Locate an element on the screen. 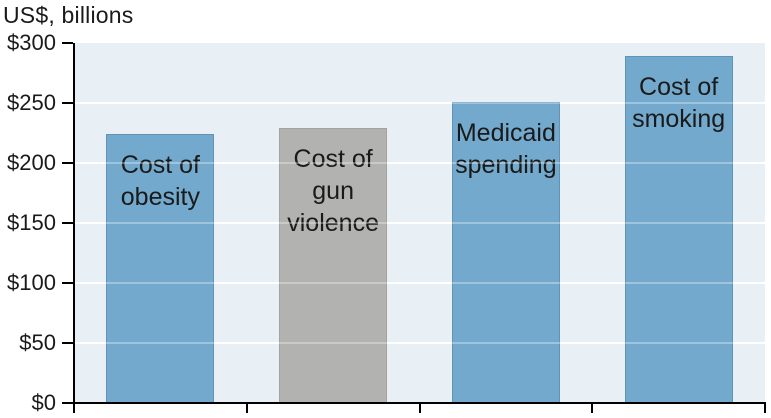  bar-medicaid-spending: Medicaid spending is located at coordinates (505, 252).